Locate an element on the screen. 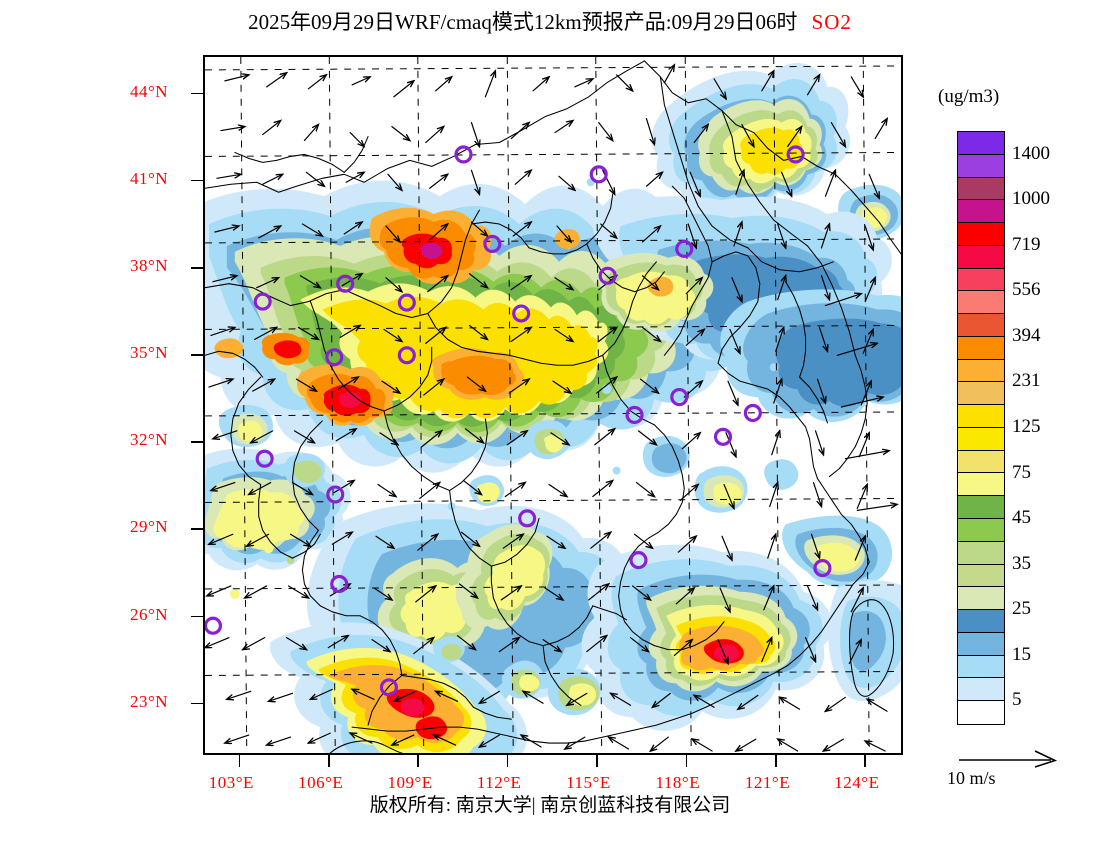 This screenshot has width=1100, height=850. lon-label-118: 118°E is located at coordinates (678, 782).